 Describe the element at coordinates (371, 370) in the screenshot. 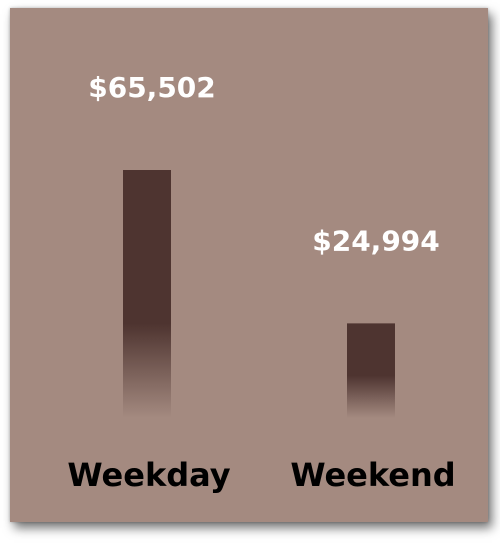

I see `bar-weekend` at that location.